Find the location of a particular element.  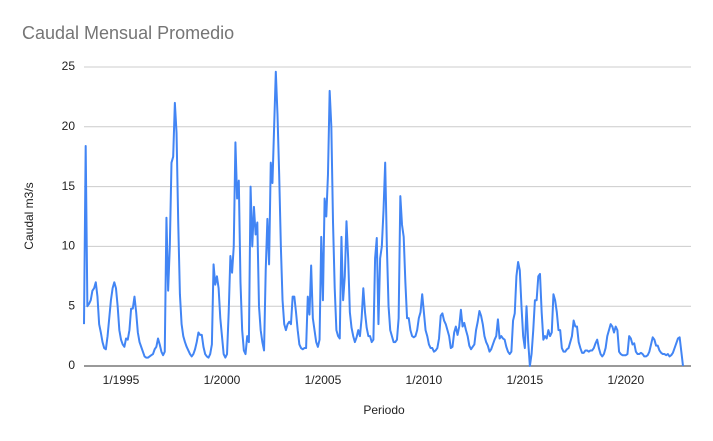

y-tick-label: 0 is located at coordinates (71, 365).